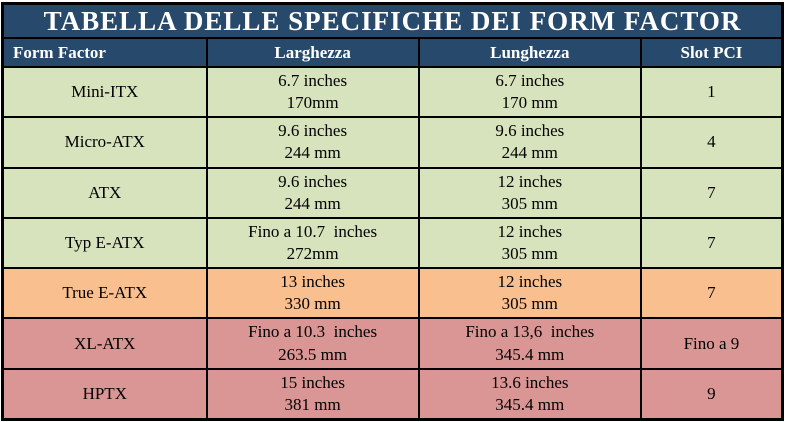 The width and height of the screenshot is (785, 422). What do you see at coordinates (711, 343) in the screenshot?
I see `slot-pci-cell: Fino a 9` at bounding box center [711, 343].